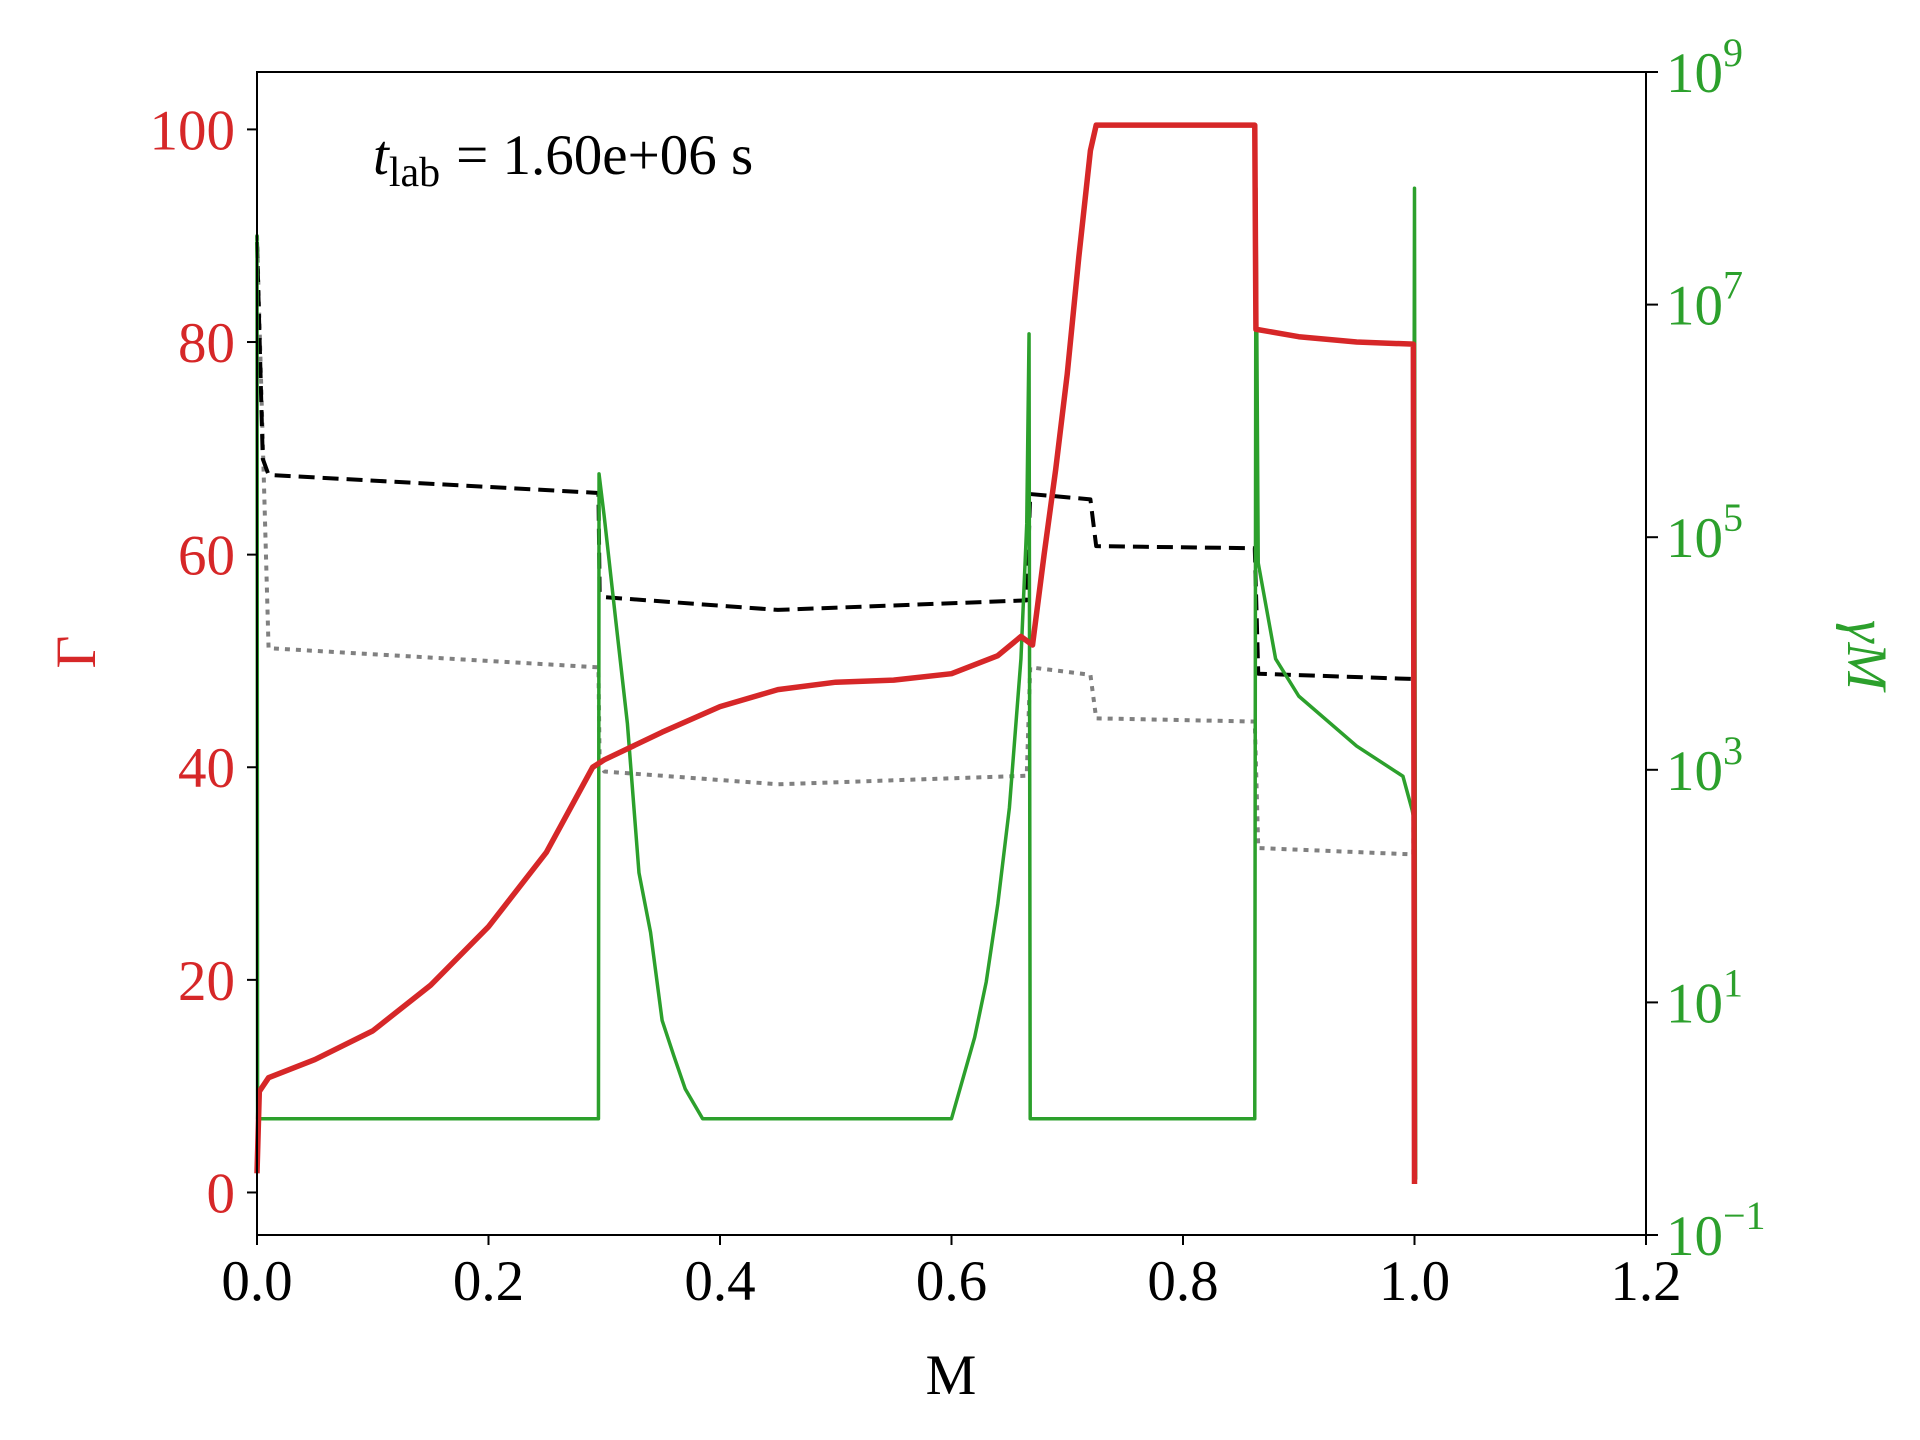  Describe the element at coordinates (951, 1281) in the screenshot. I see `x-tick-label: 0.6` at that location.